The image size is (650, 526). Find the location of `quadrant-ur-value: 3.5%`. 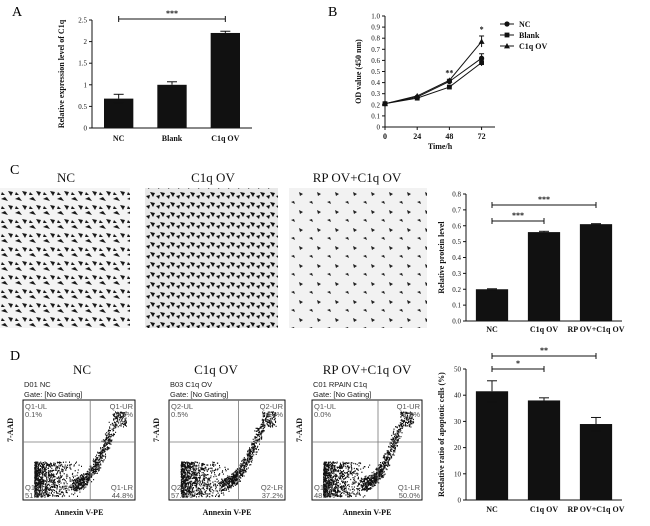

quadrant-ur-value: 3.5% is located at coordinates (124, 414).